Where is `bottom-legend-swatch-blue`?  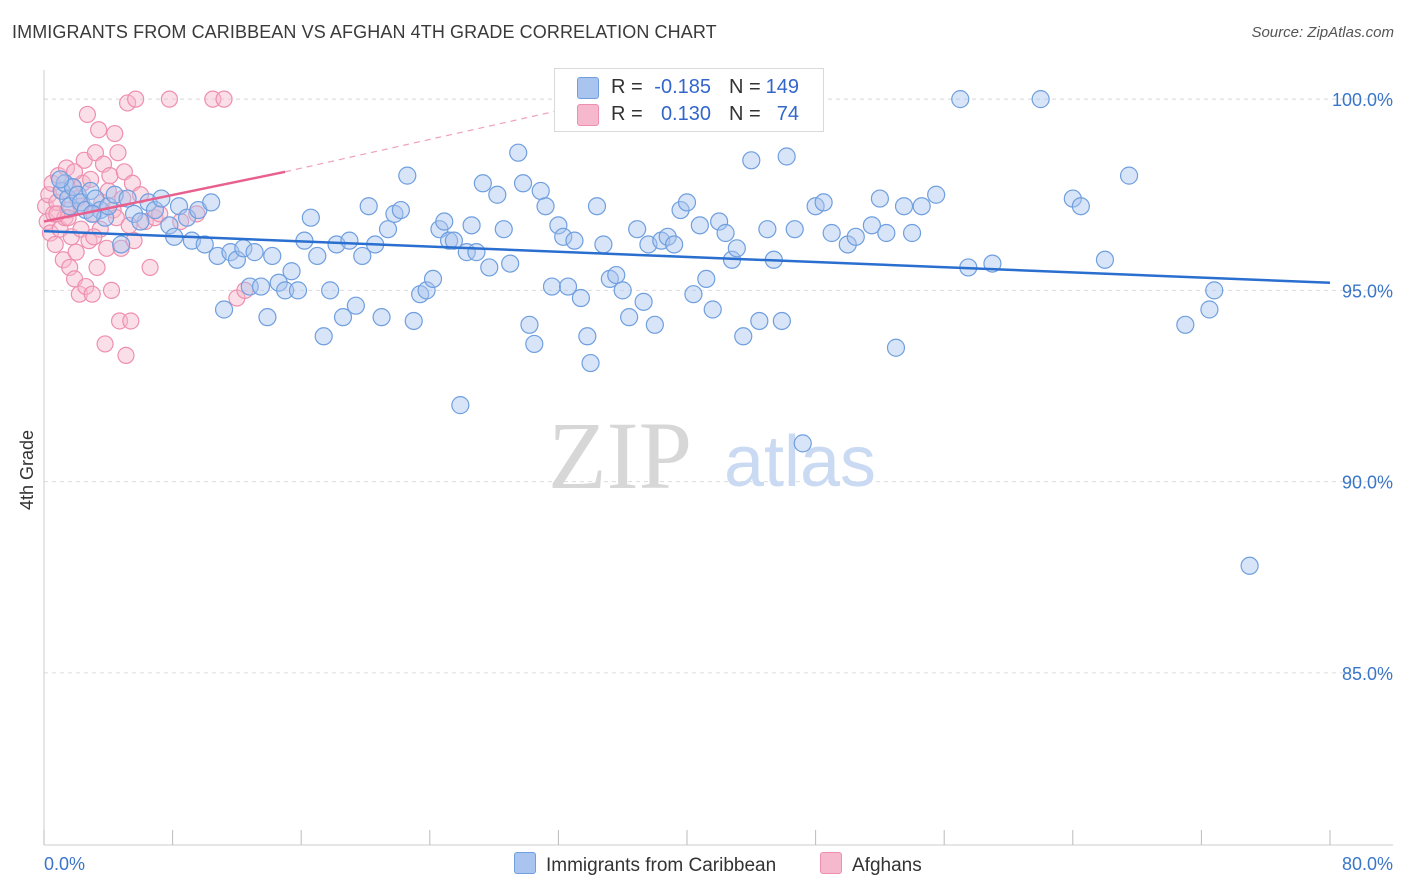
bottom-legend-swatch-blue is located at coordinates (525, 863).